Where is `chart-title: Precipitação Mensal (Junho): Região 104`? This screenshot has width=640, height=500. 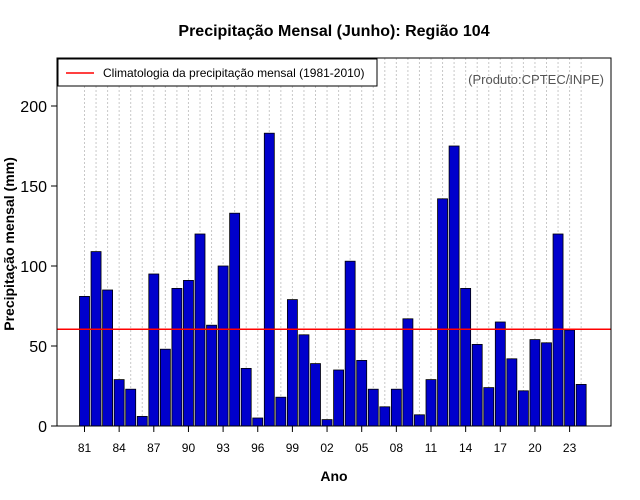
chart-title: Precipitação Mensal (Junho): Região 104 is located at coordinates (333, 31).